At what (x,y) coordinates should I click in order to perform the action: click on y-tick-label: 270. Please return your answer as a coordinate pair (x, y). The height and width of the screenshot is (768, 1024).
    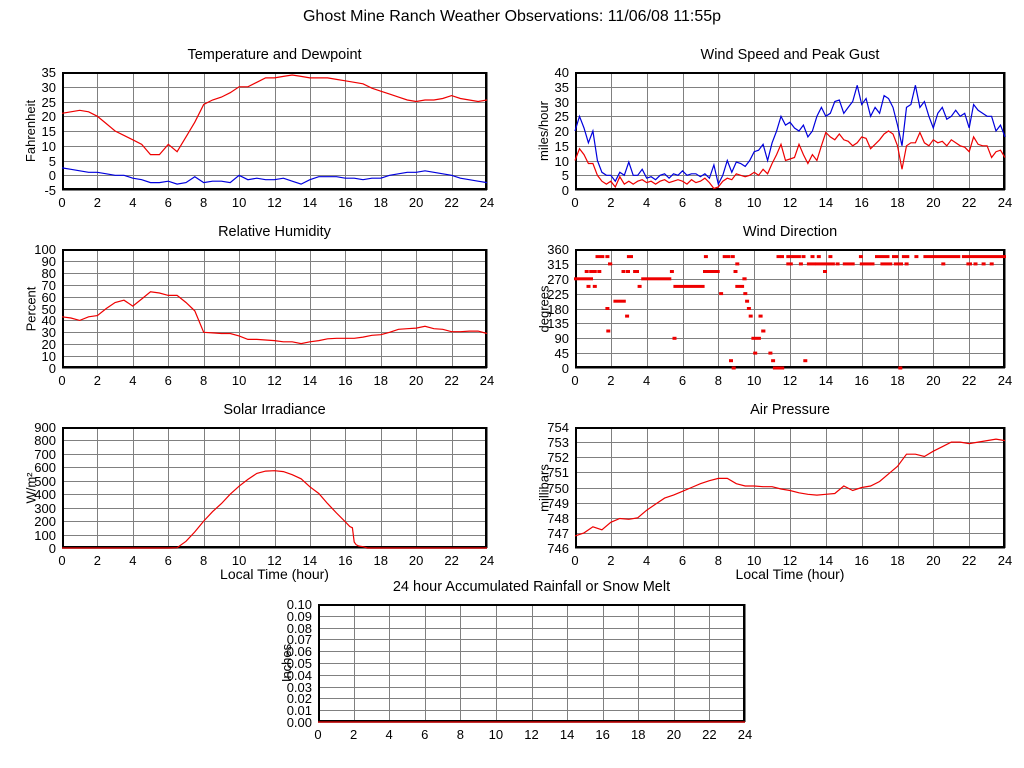
    Looking at the image, I should click on (558, 279).